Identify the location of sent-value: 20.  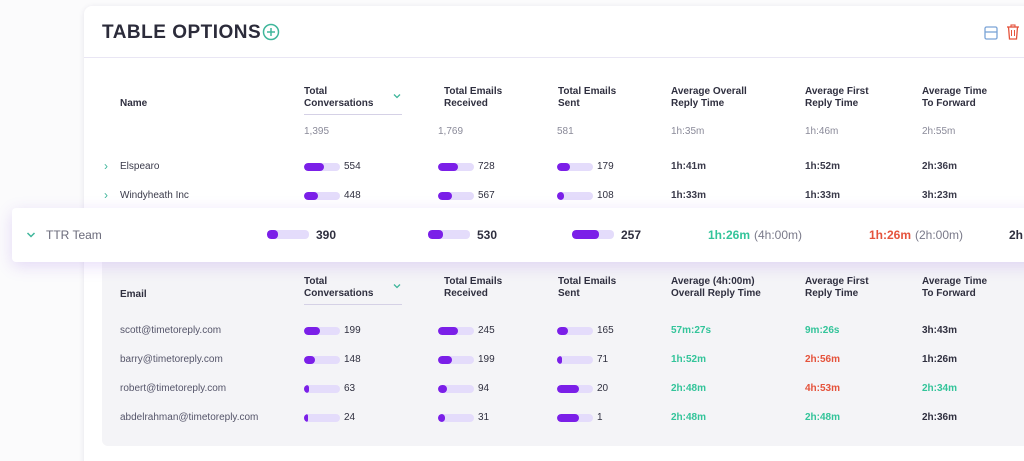
(603, 388).